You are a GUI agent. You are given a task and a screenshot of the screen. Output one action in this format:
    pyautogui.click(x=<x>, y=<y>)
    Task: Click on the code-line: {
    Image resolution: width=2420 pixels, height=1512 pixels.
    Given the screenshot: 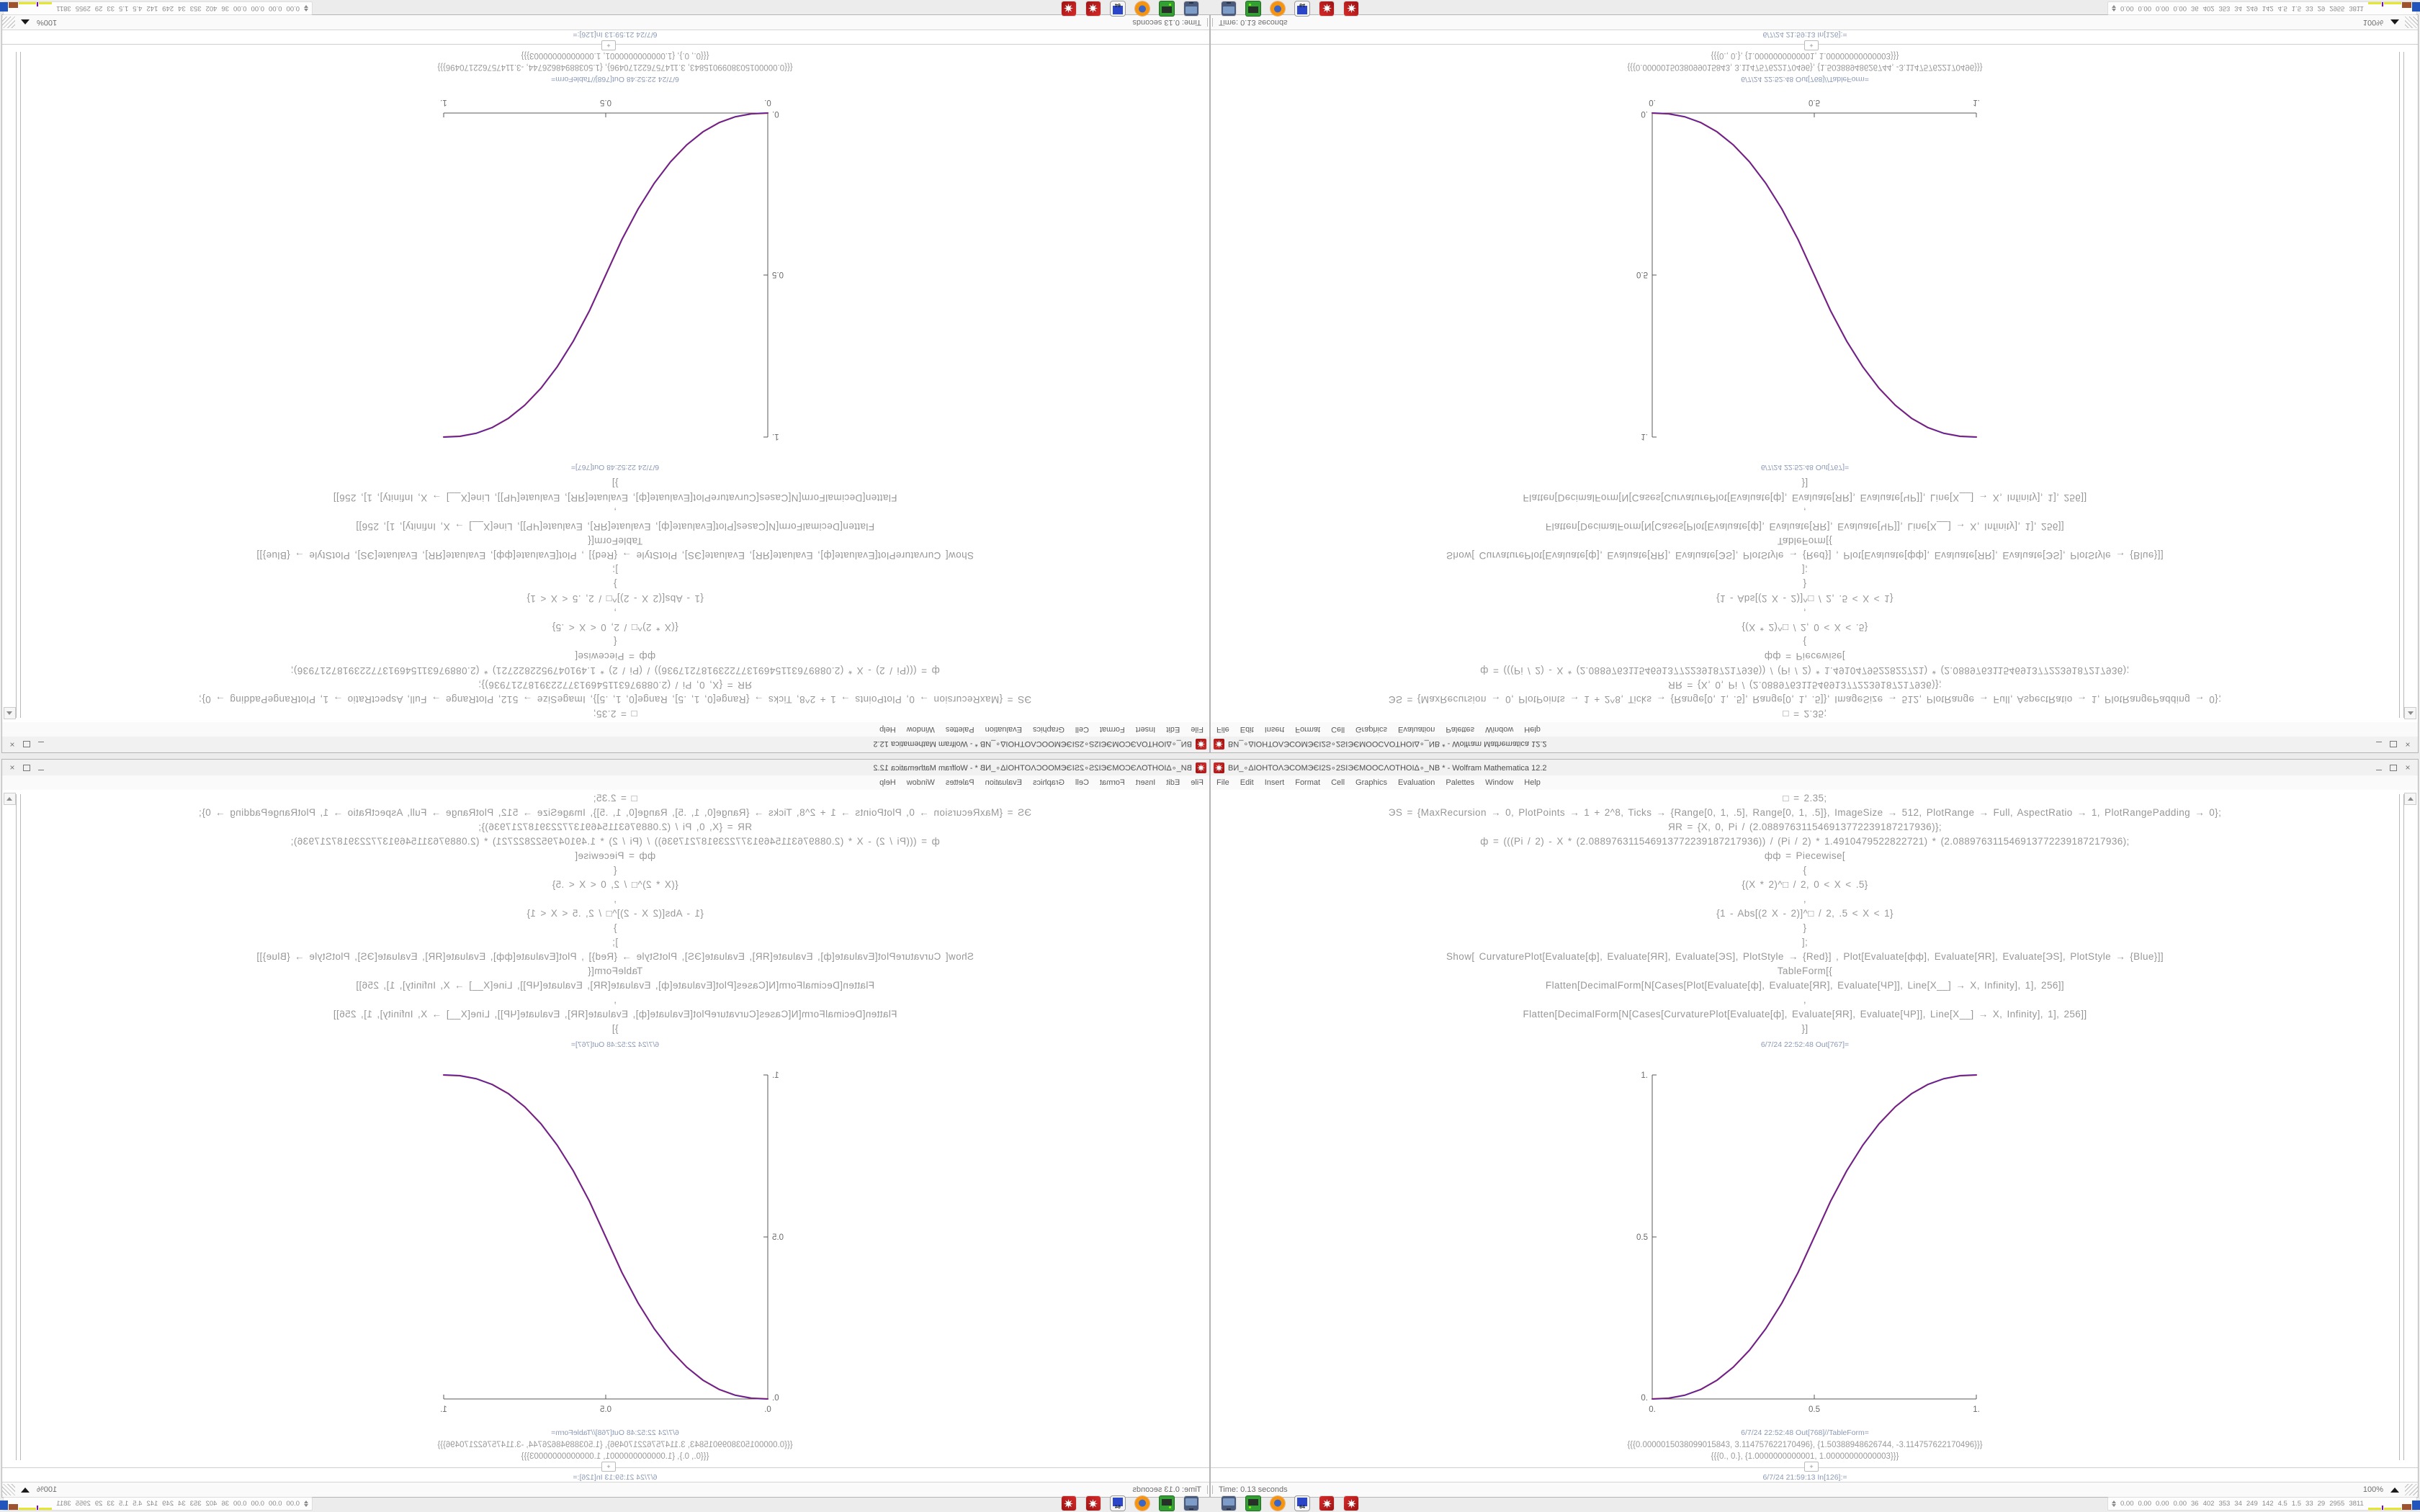 What is the action you would take?
    pyautogui.click(x=615, y=641)
    